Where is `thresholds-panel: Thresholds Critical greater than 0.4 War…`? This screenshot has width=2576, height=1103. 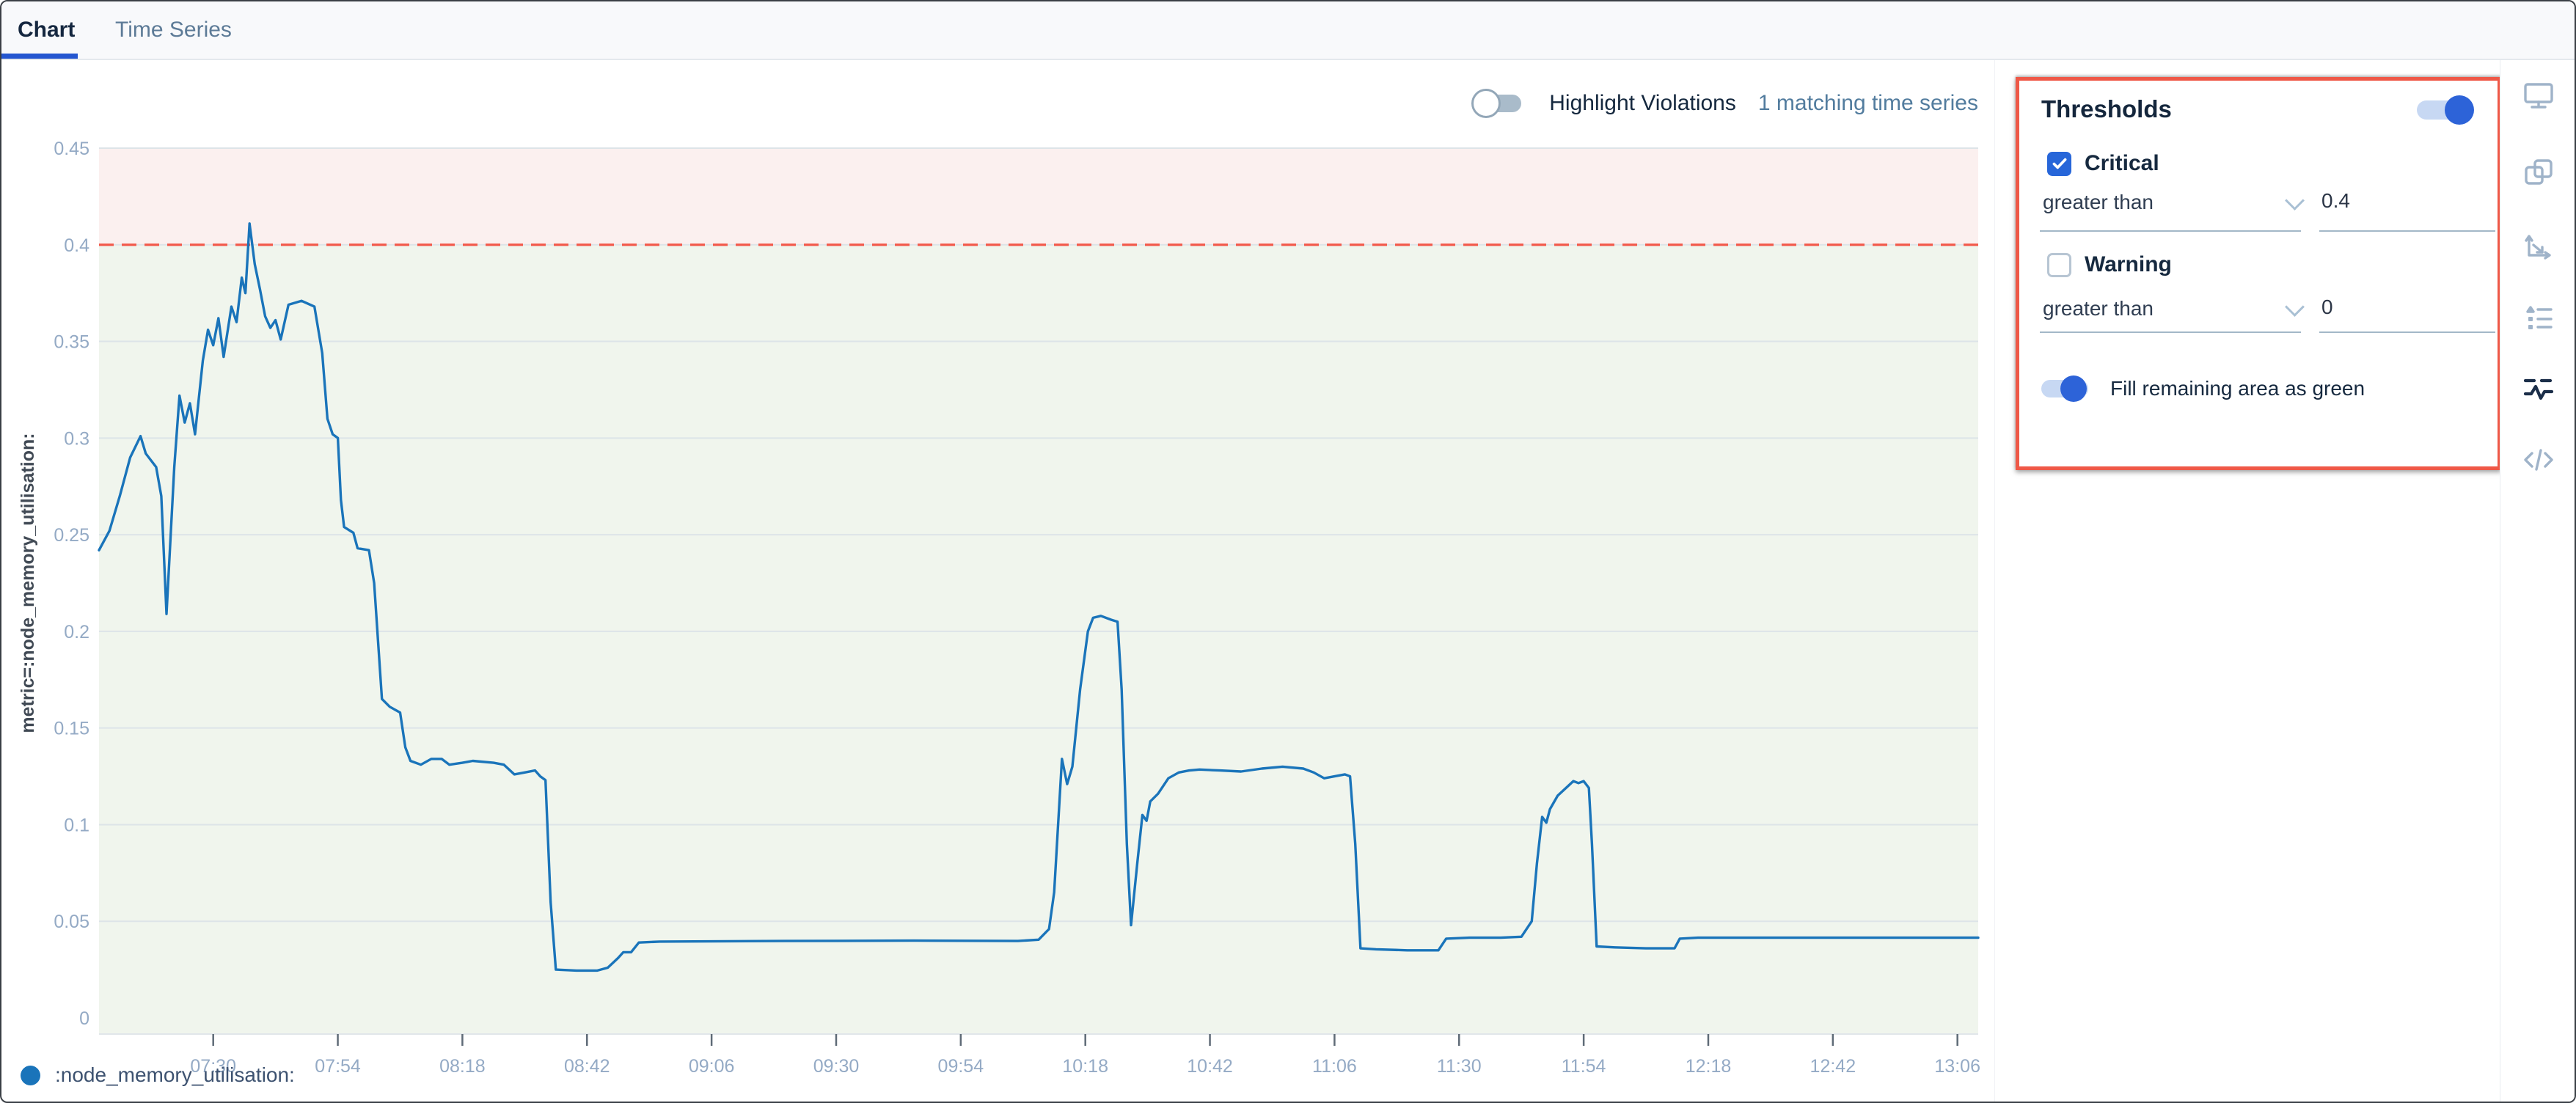 thresholds-panel: Thresholds Critical greater than 0.4 War… is located at coordinates (2258, 273).